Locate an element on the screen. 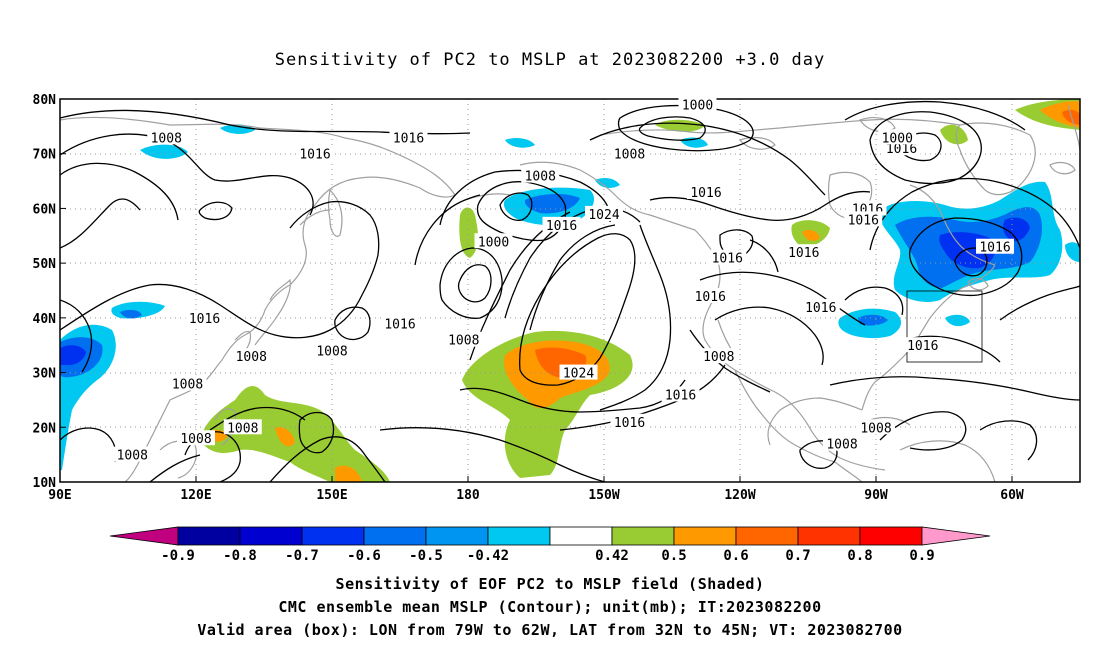 This screenshot has height=650, width=1100. longitude-labels: 90E 120E 150E 180 150W 120W 90W 60W is located at coordinates (536, 489).